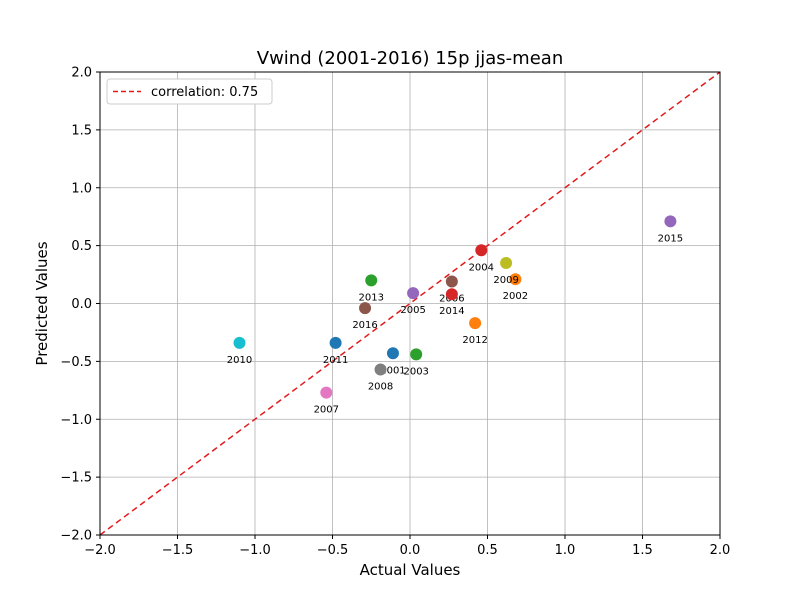  I want to click on y-tick-label: −1.5, so click(76, 478).